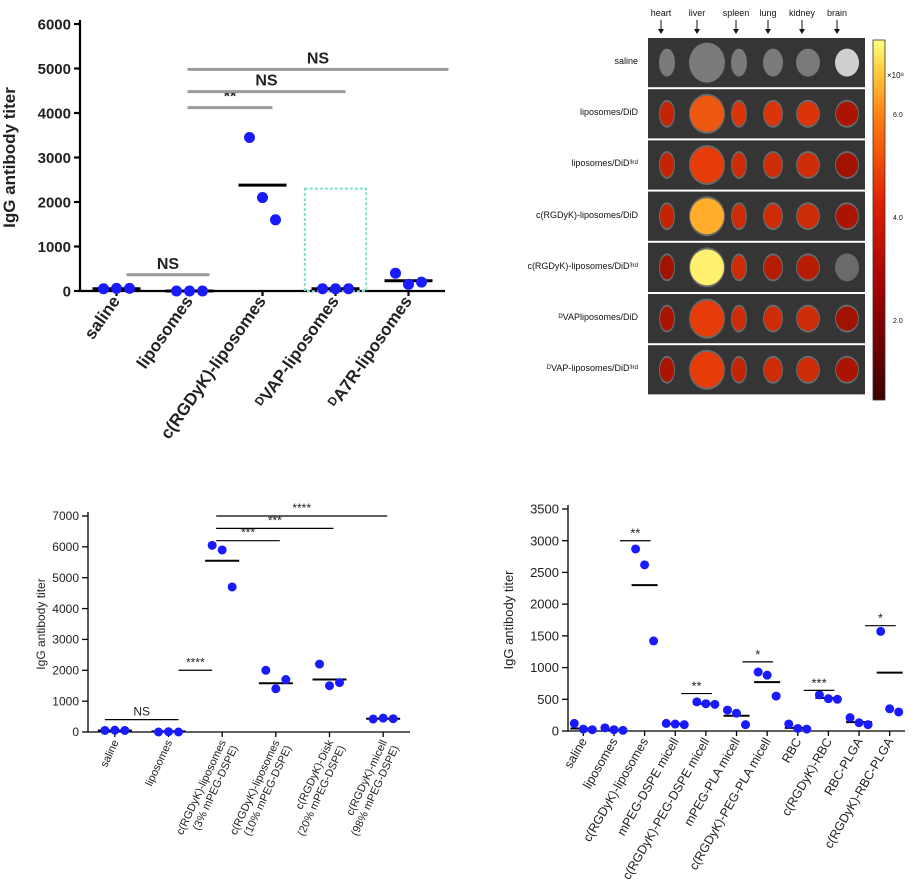  Describe the element at coordinates (575, 752) in the screenshot. I see `category-label: saline` at that location.